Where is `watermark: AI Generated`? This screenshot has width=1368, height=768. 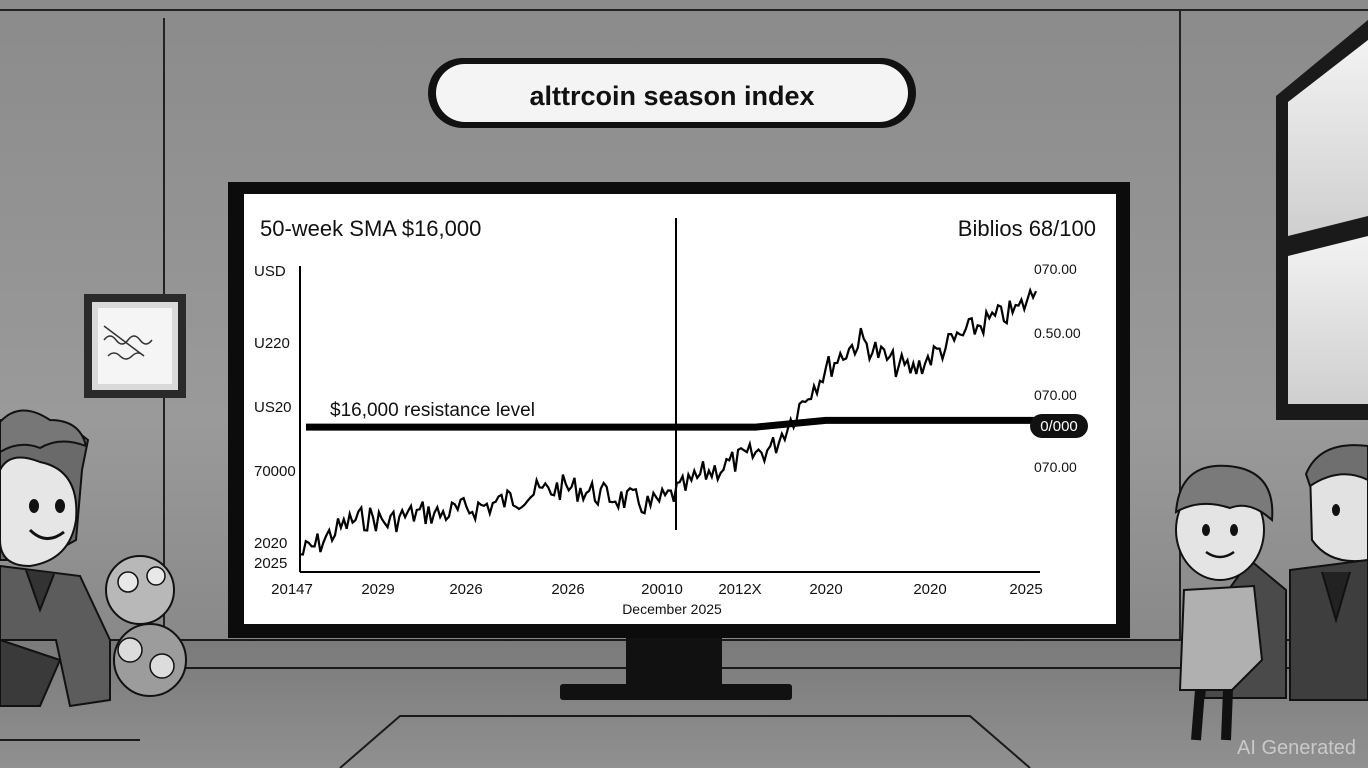
watermark: AI Generated is located at coordinates (1296, 748).